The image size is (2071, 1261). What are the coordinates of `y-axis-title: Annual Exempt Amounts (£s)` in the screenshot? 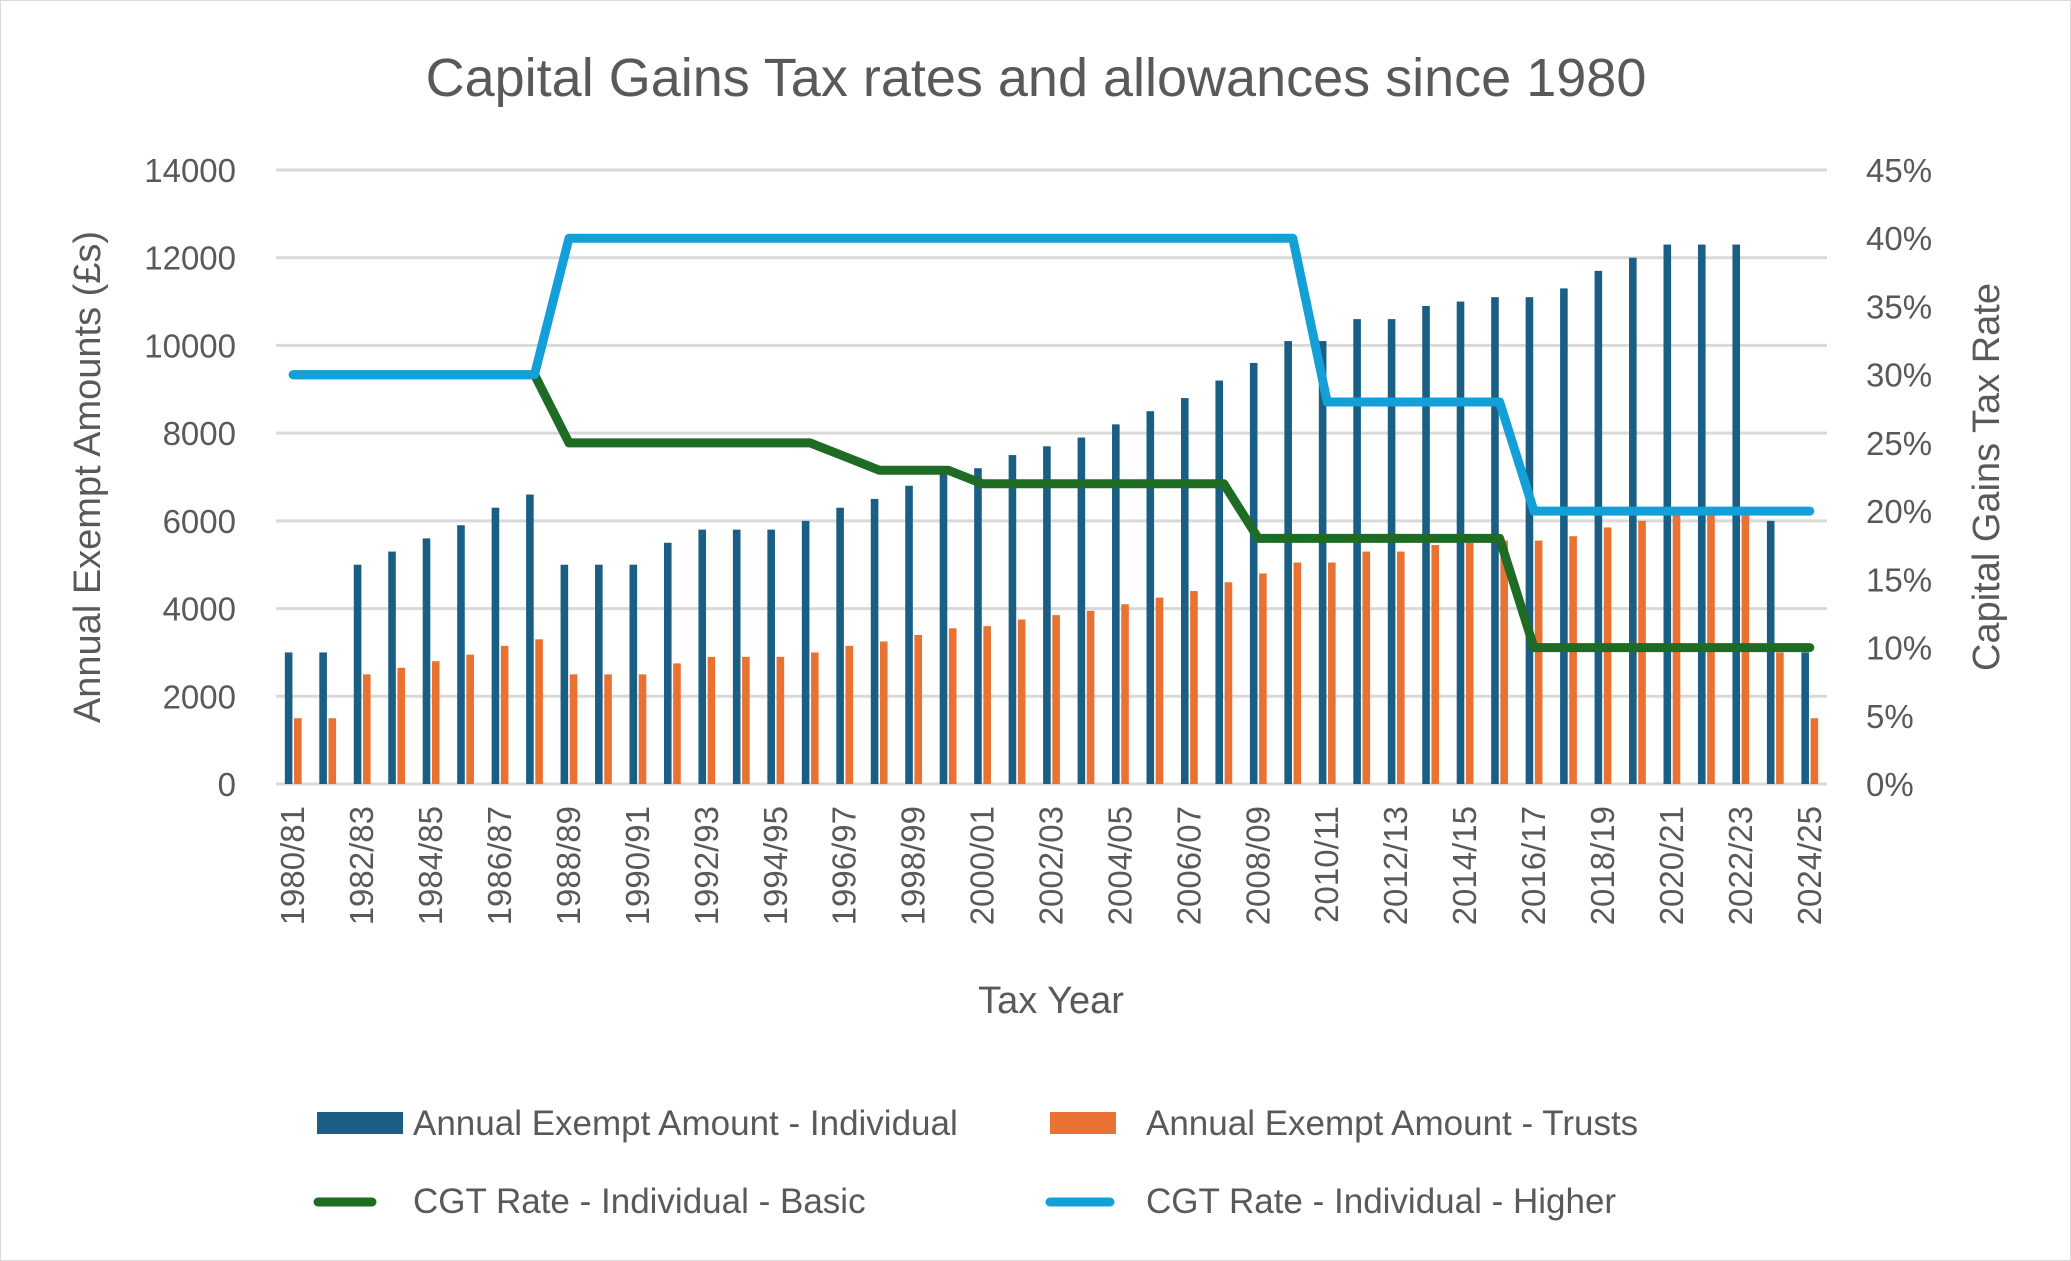 It's located at (88, 477).